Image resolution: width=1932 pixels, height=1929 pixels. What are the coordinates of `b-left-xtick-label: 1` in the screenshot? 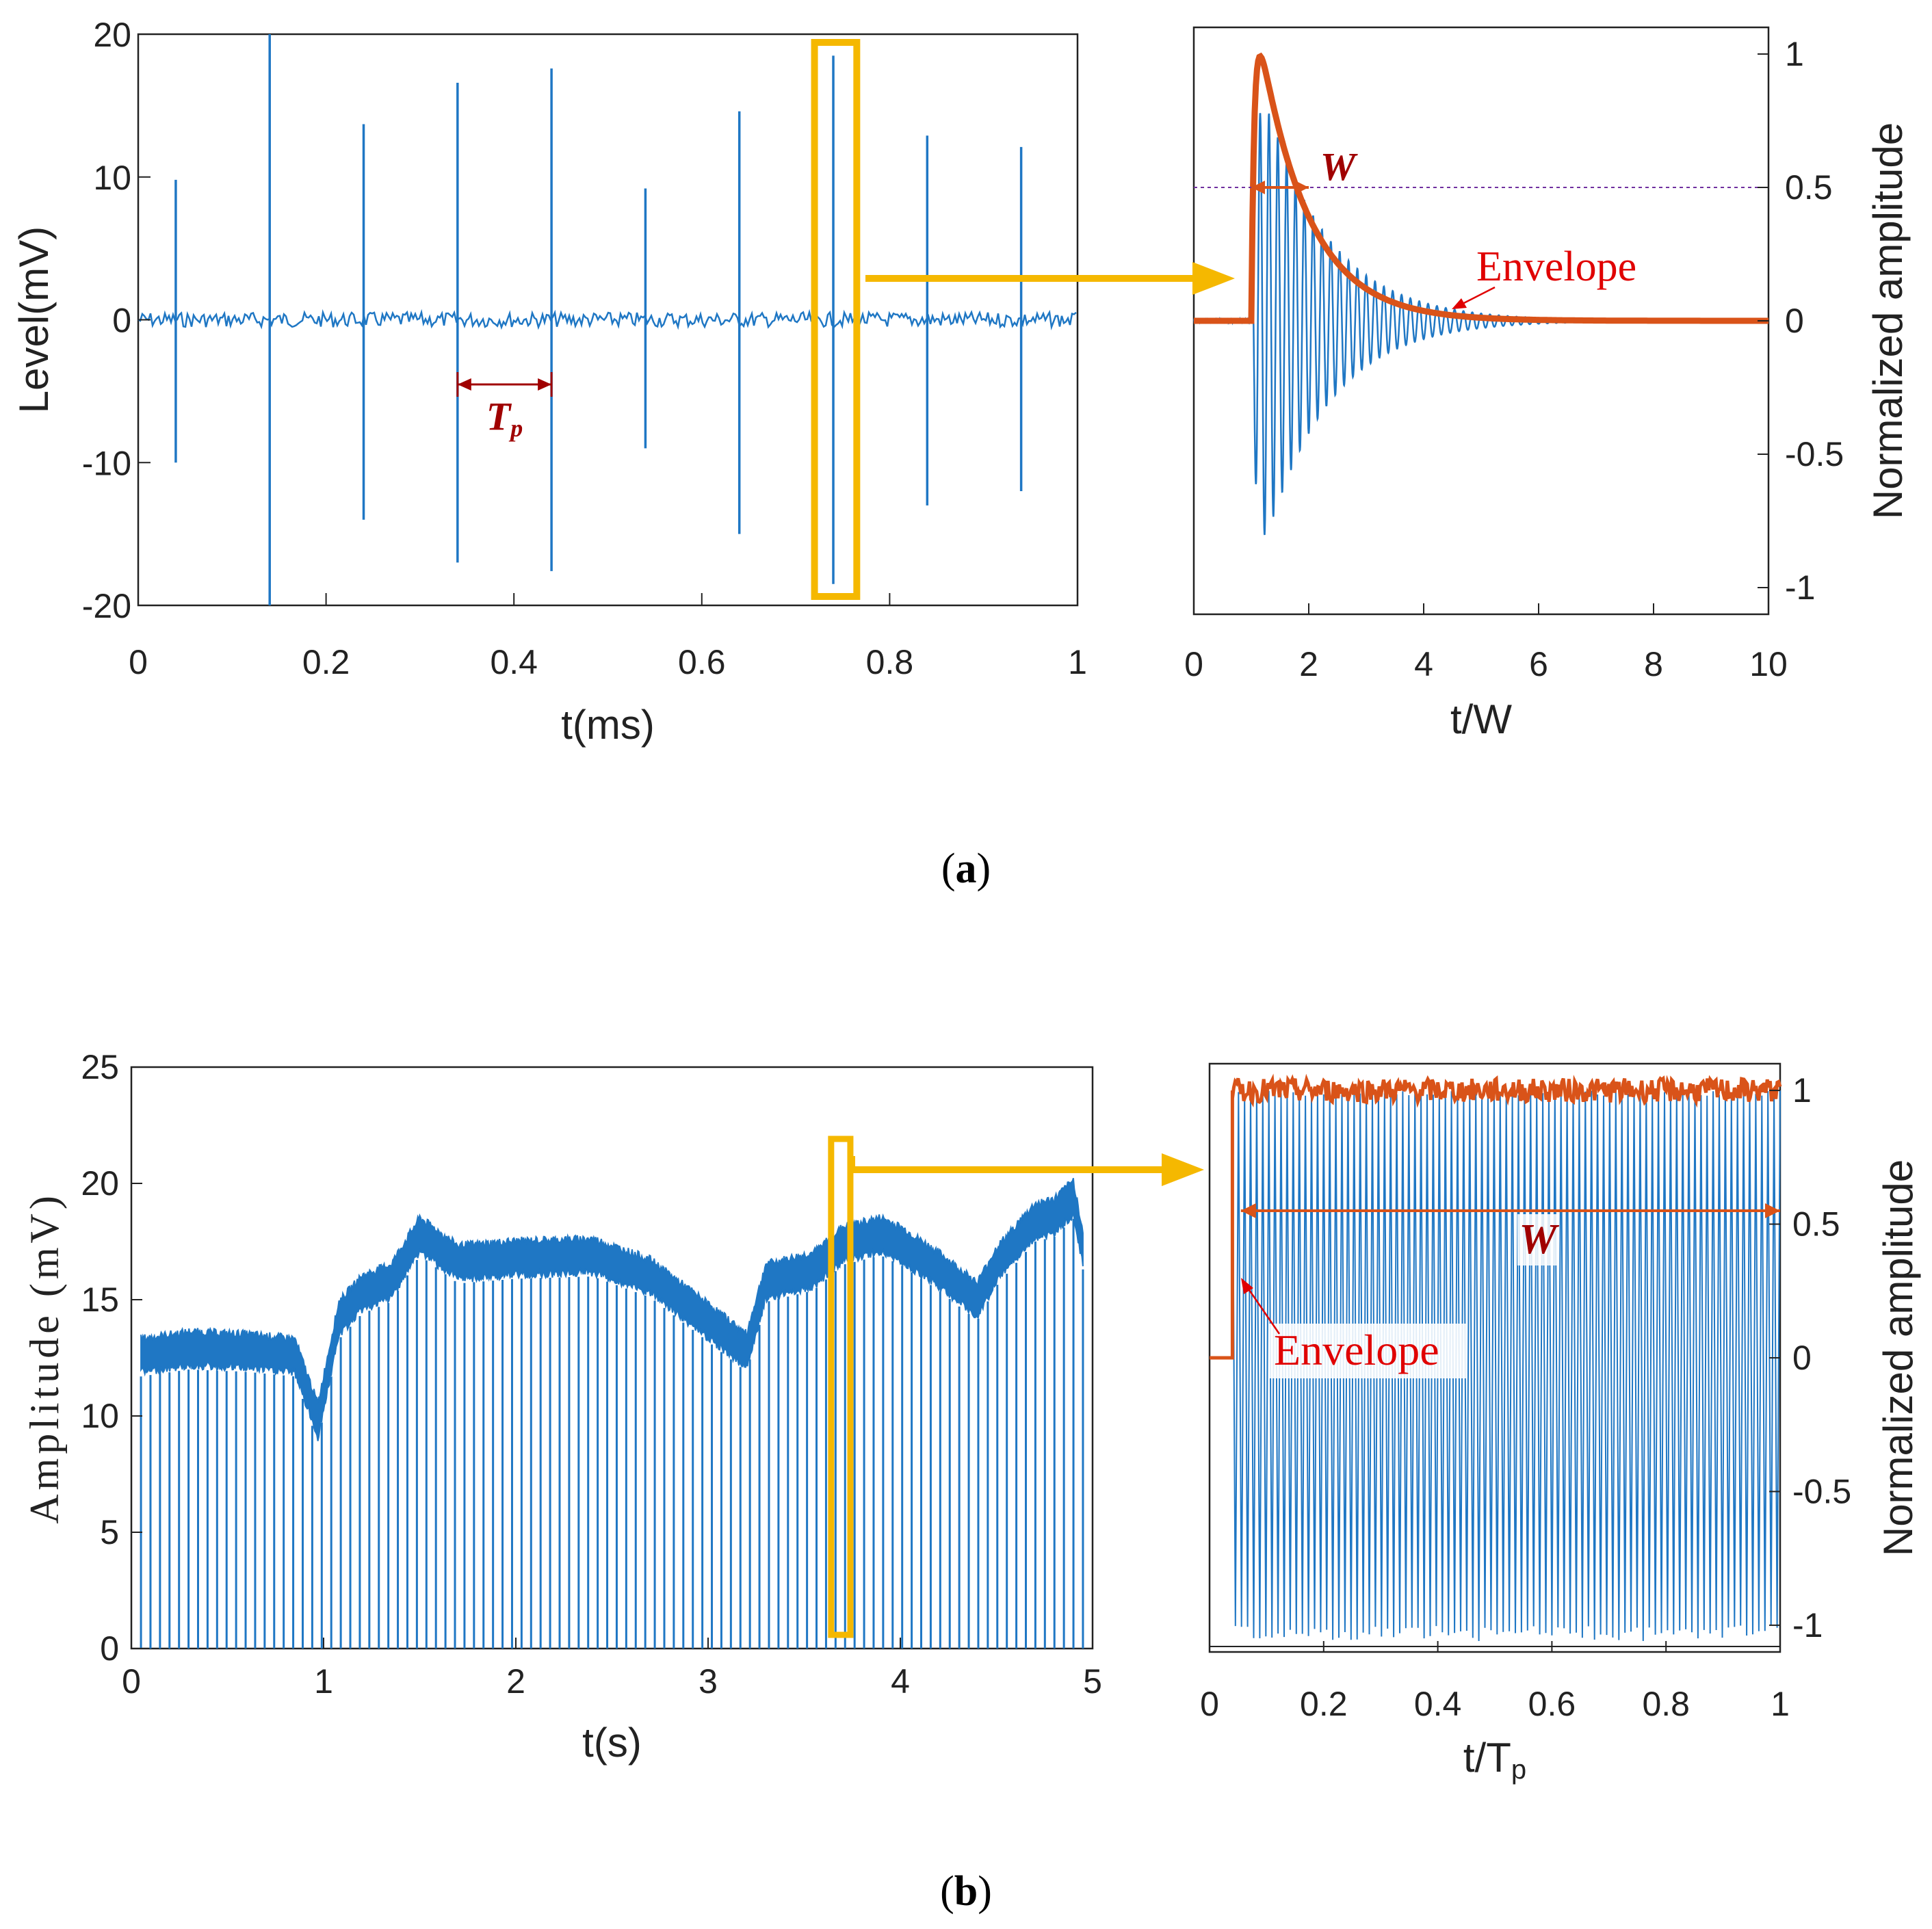 It's located at (323, 1681).